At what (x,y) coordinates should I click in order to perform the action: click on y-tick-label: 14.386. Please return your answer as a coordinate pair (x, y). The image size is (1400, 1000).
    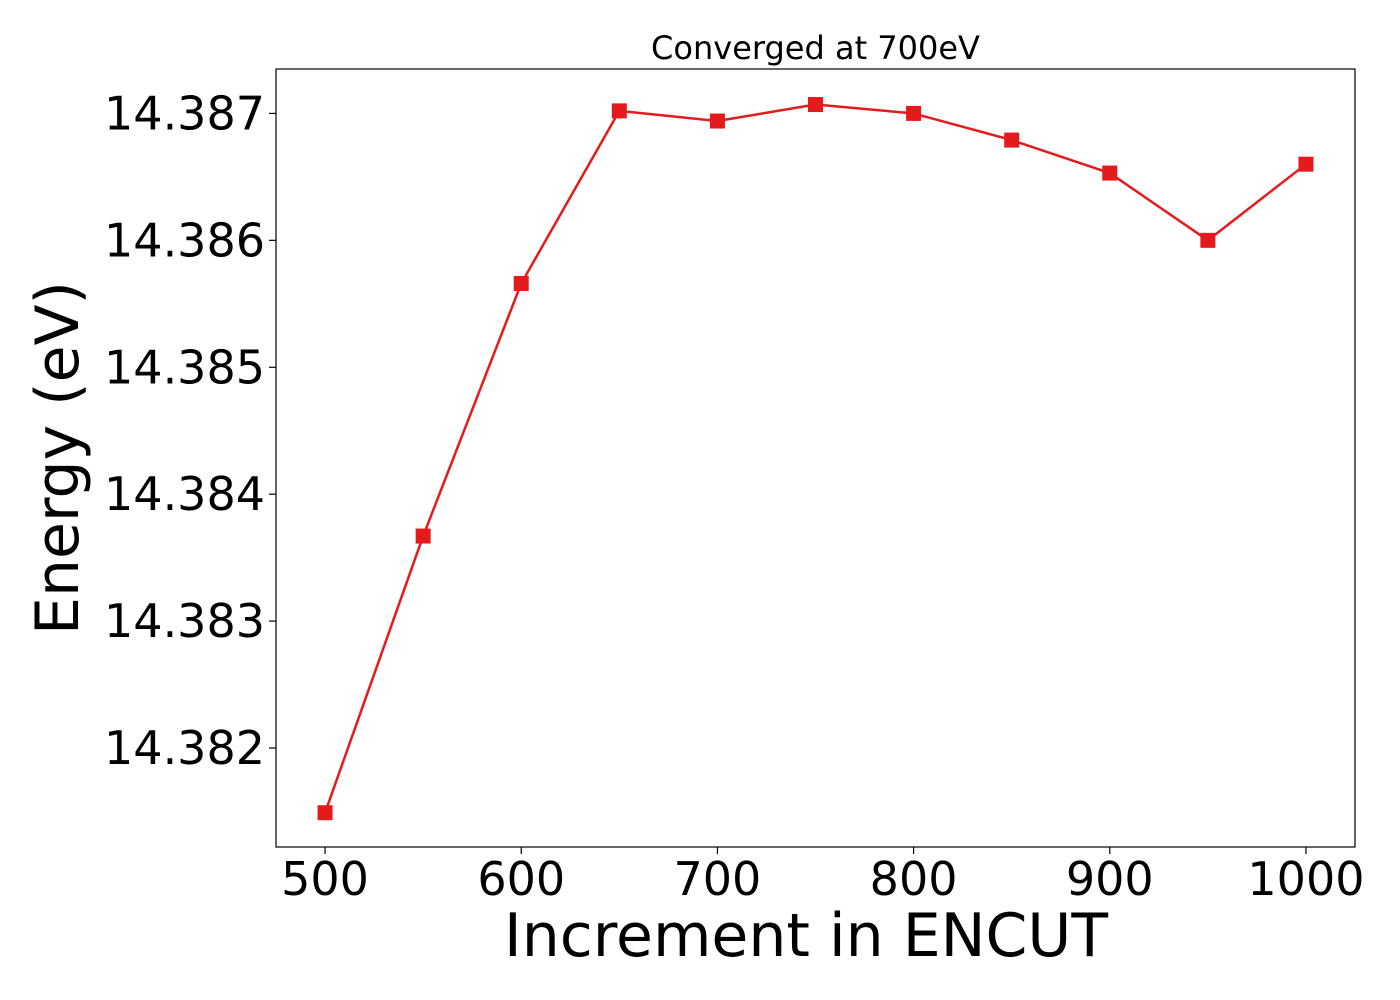
    Looking at the image, I should click on (184, 240).